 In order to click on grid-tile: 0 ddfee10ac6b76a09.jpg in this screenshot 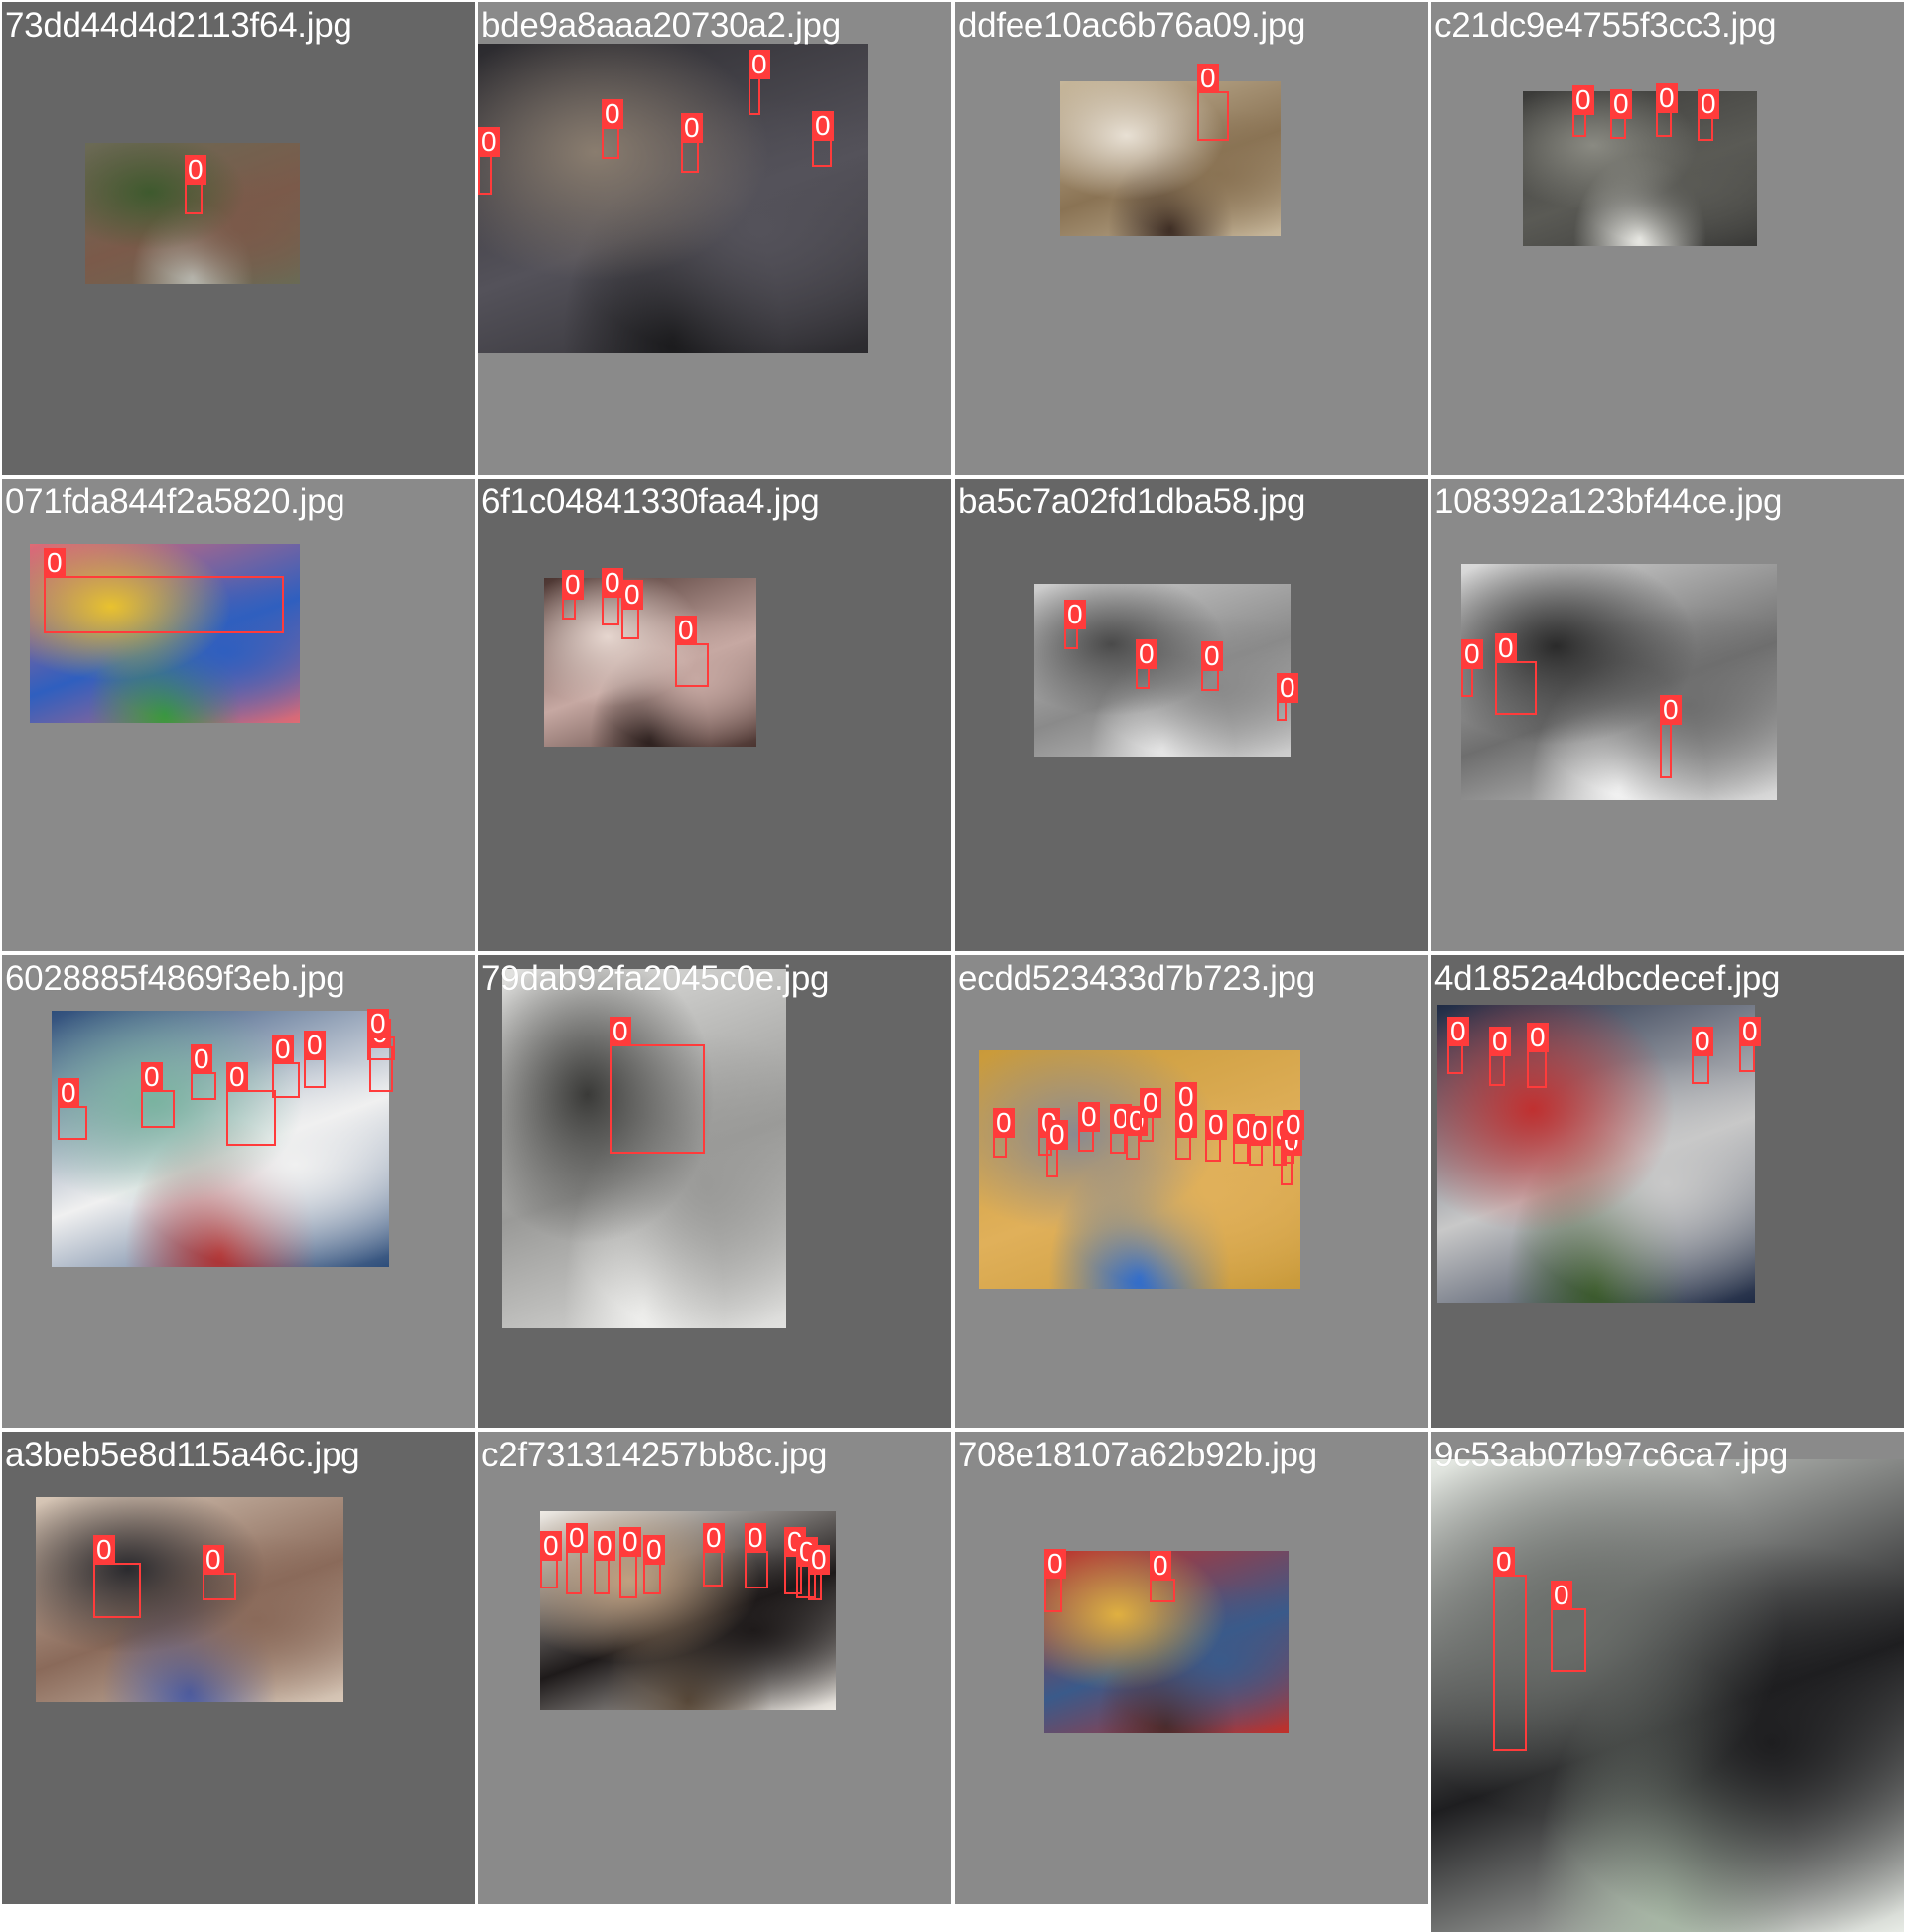, I will do `click(1191, 238)`.